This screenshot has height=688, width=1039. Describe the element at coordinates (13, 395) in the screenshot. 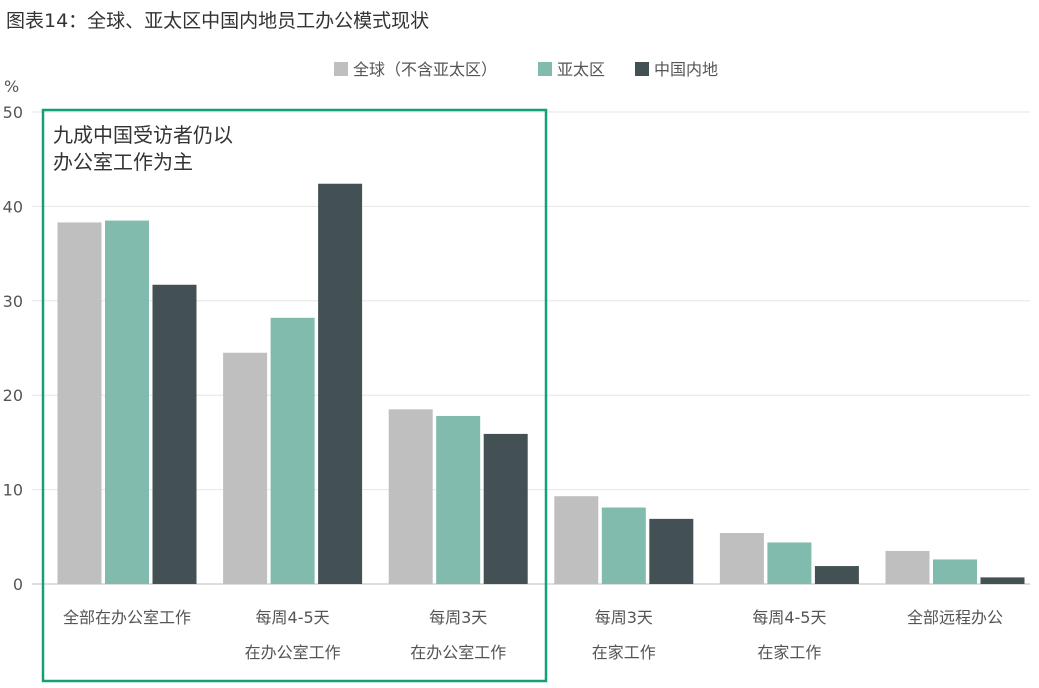

I see `y-tick-label: 20` at that location.